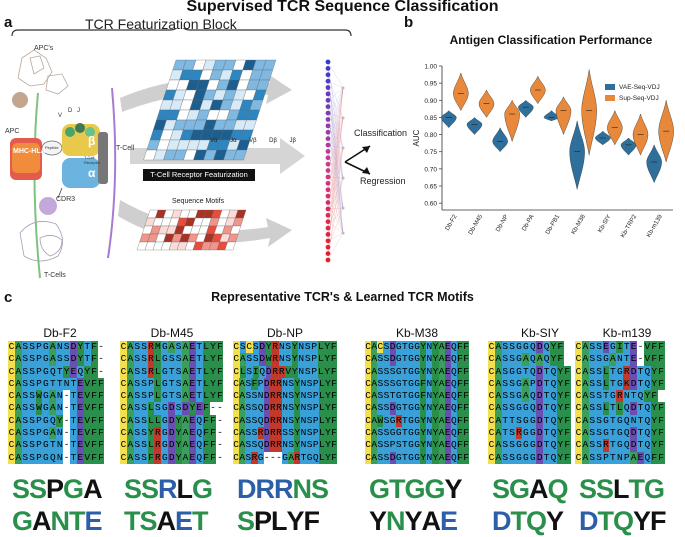 The height and width of the screenshot is (537, 685). What do you see at coordinates (246, 489) in the screenshot?
I see `logo-letter: D` at bounding box center [246, 489].